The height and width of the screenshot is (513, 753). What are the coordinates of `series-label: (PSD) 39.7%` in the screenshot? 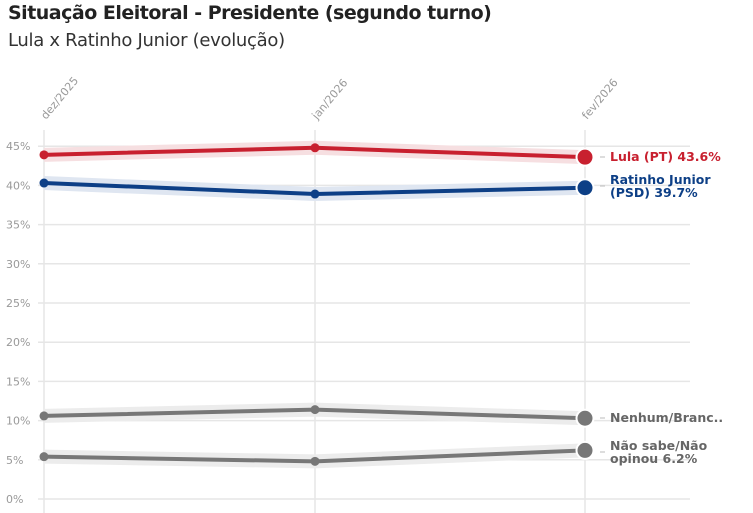 It's located at (654, 192).